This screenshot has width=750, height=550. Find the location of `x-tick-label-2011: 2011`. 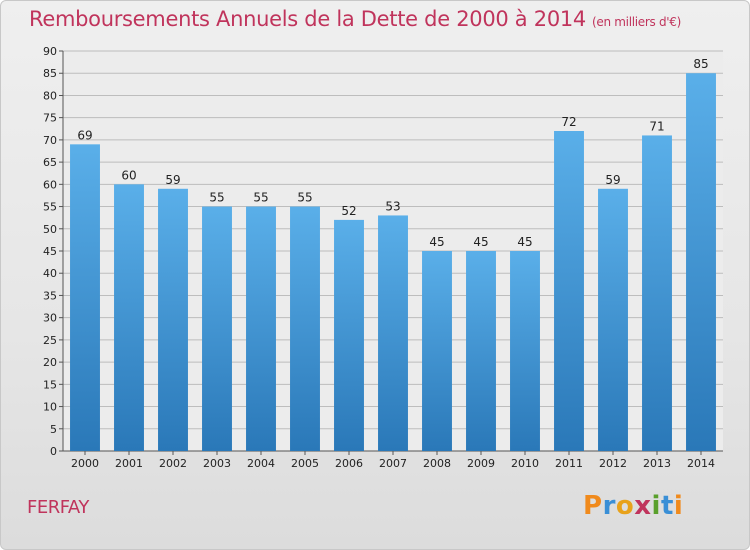

x-tick-label-2011: 2011 is located at coordinates (569, 463).